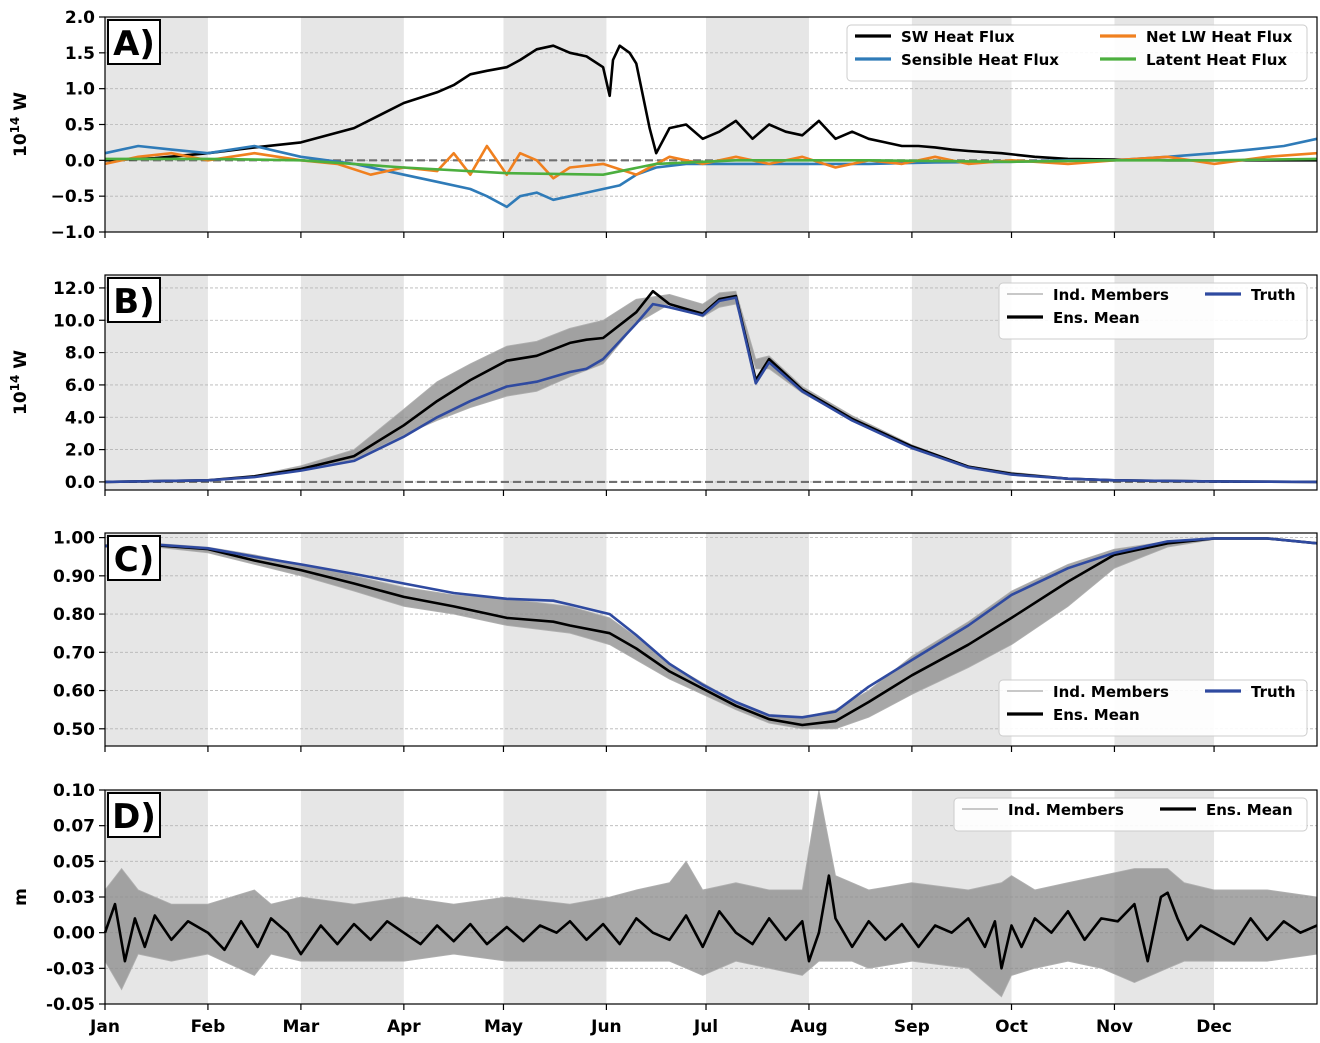 The height and width of the screenshot is (1043, 1320). Describe the element at coordinates (606, 1027) in the screenshot. I see `x-tick-label: Jun` at that location.